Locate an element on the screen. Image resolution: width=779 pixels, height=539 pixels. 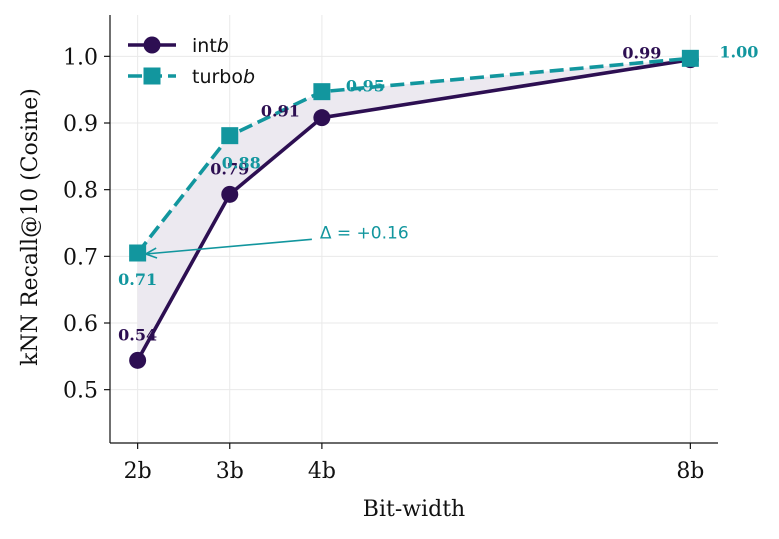
legend-label-turbo: turbob is located at coordinates (223, 77).